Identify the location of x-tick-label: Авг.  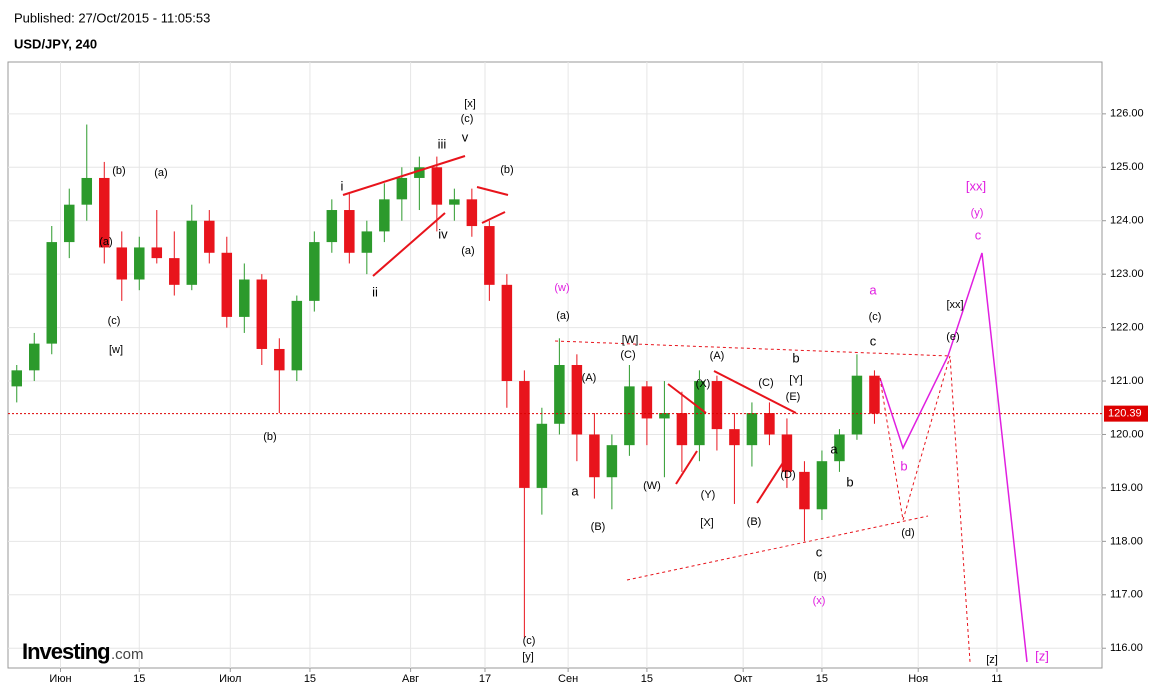
(410, 679).